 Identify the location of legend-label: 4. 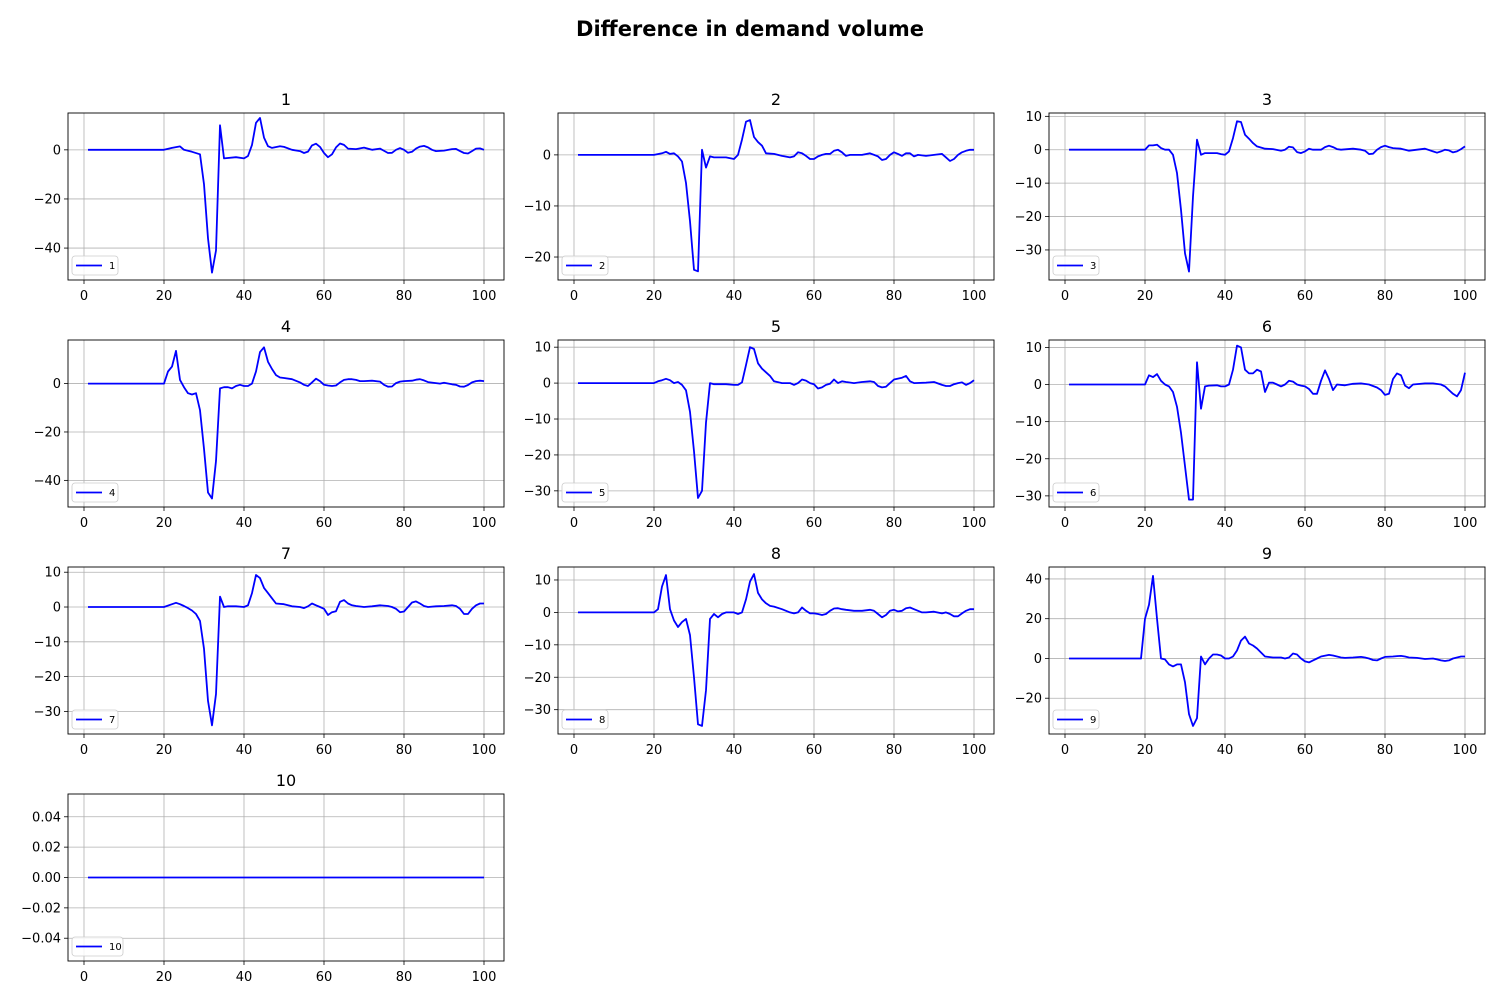
(112, 493).